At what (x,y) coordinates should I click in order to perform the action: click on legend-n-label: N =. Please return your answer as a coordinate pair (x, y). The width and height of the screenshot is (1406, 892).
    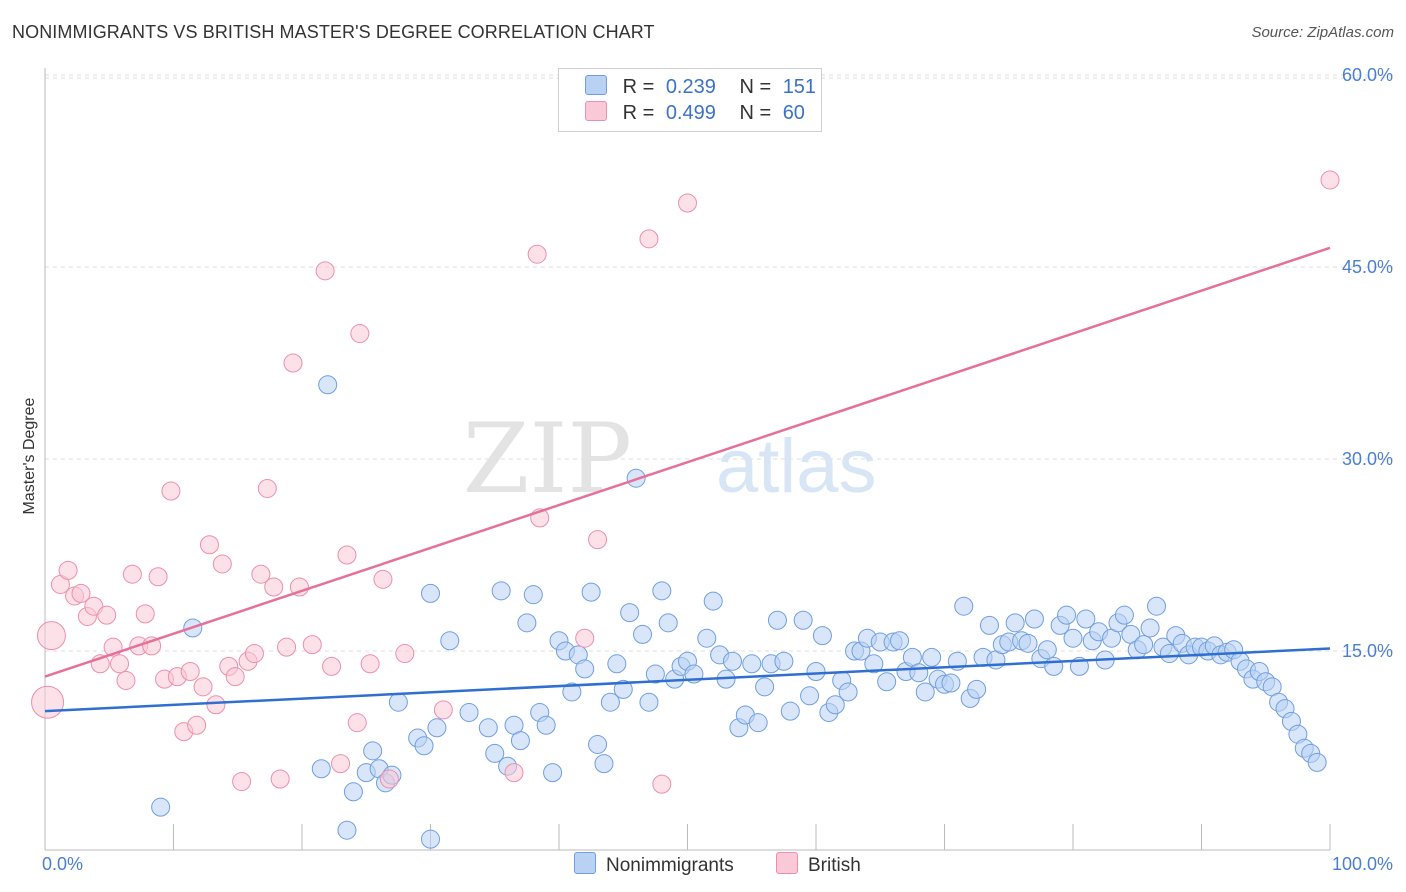
    Looking at the image, I should click on (755, 113).